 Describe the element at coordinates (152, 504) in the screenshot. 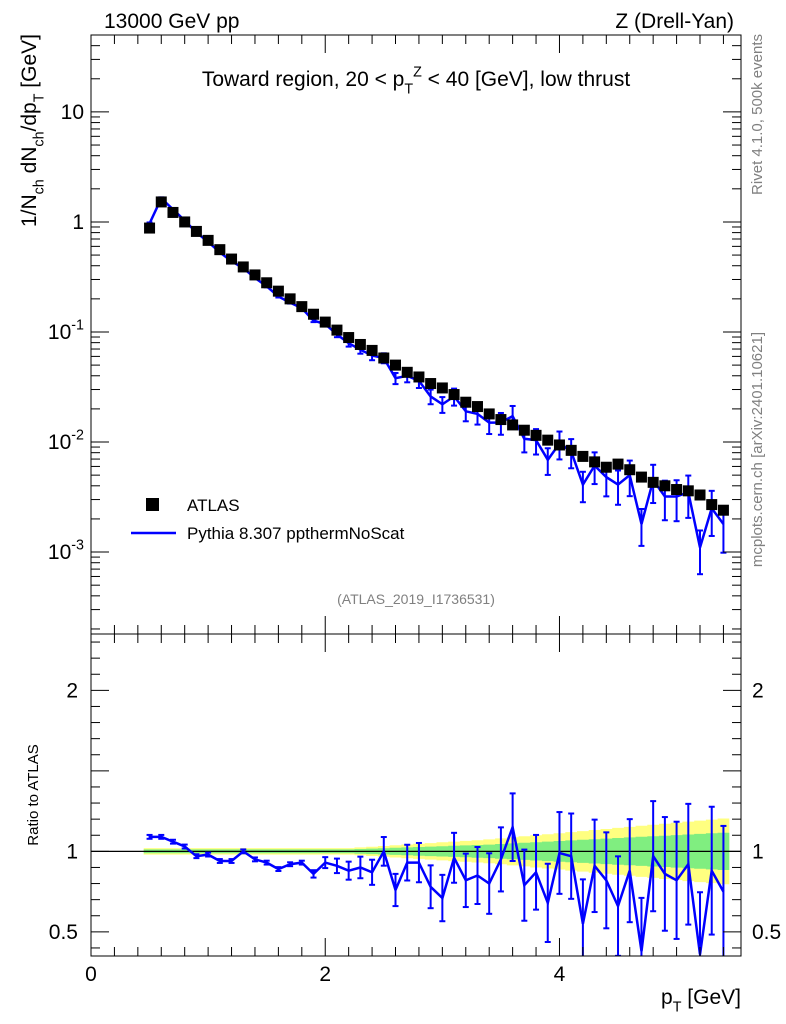

I see `legend-atlas-marker` at that location.